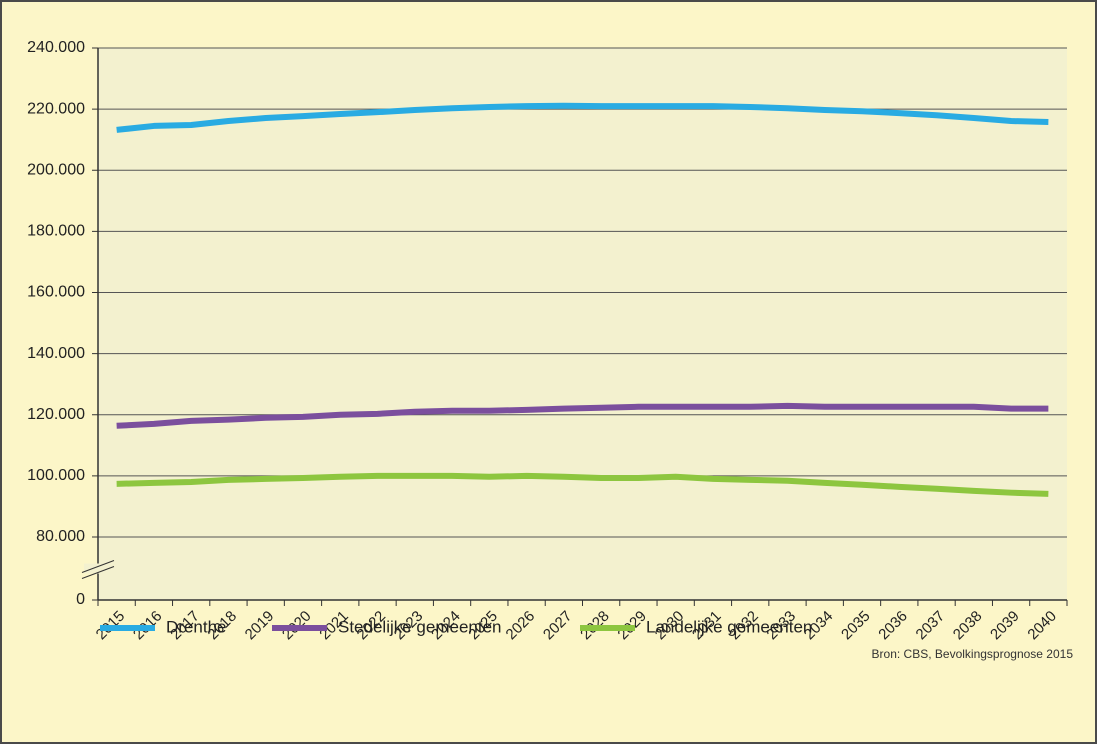 This screenshot has width=1097, height=744. I want to click on y-tick-label: 200.000, so click(56, 169).